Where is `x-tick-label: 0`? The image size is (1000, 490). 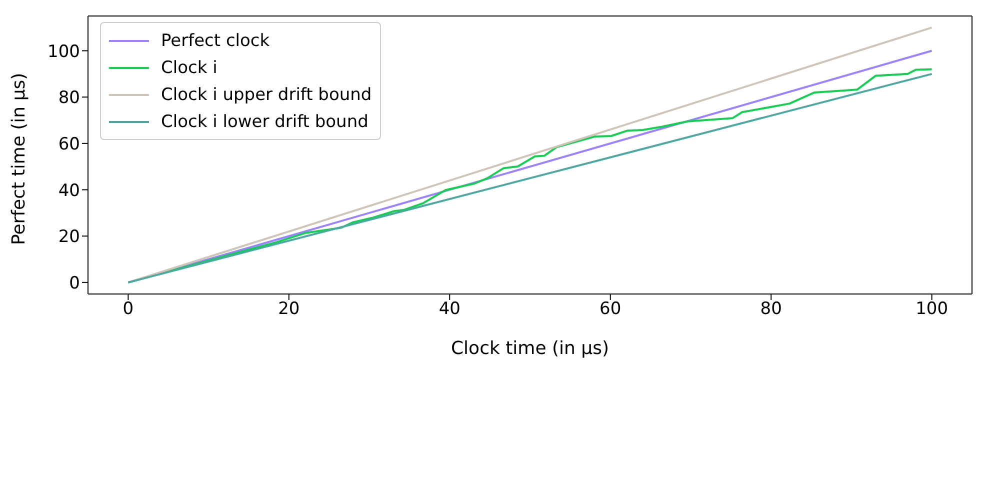
x-tick-label: 0 is located at coordinates (128, 309).